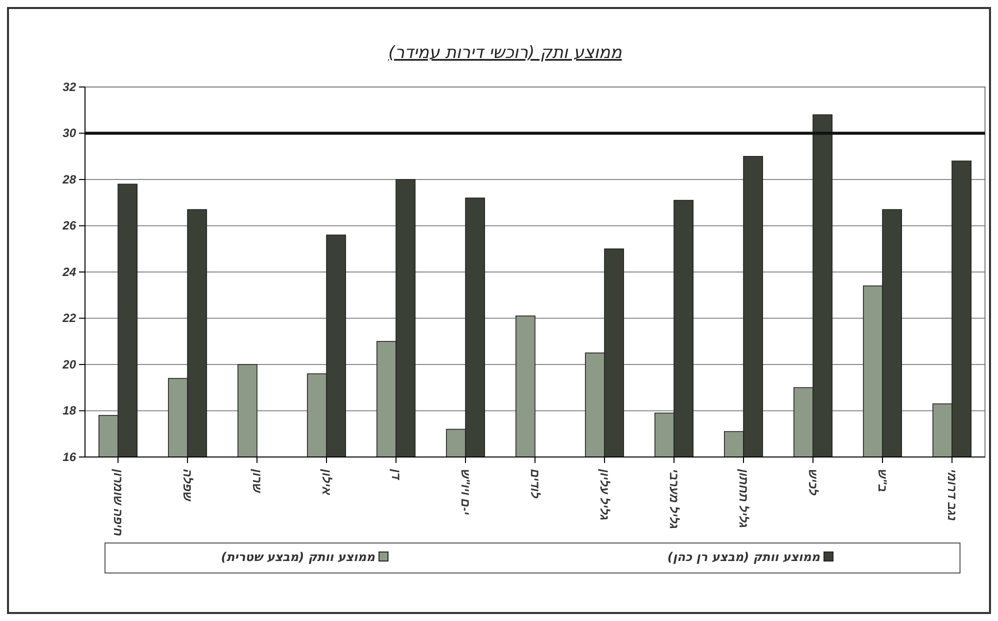 This screenshot has width=998, height=621. Describe the element at coordinates (117, 502) in the screenshot. I see `x-tick-label: חיפה שומרון` at that location.